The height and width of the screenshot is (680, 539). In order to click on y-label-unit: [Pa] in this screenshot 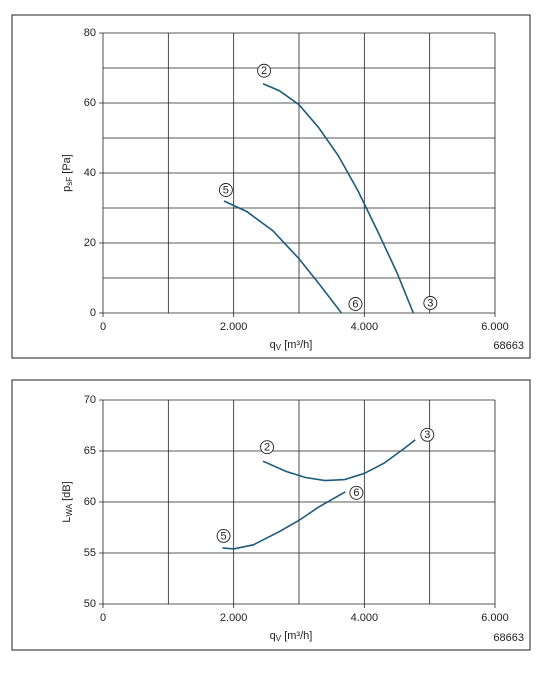, I will do `click(67, 165)`.